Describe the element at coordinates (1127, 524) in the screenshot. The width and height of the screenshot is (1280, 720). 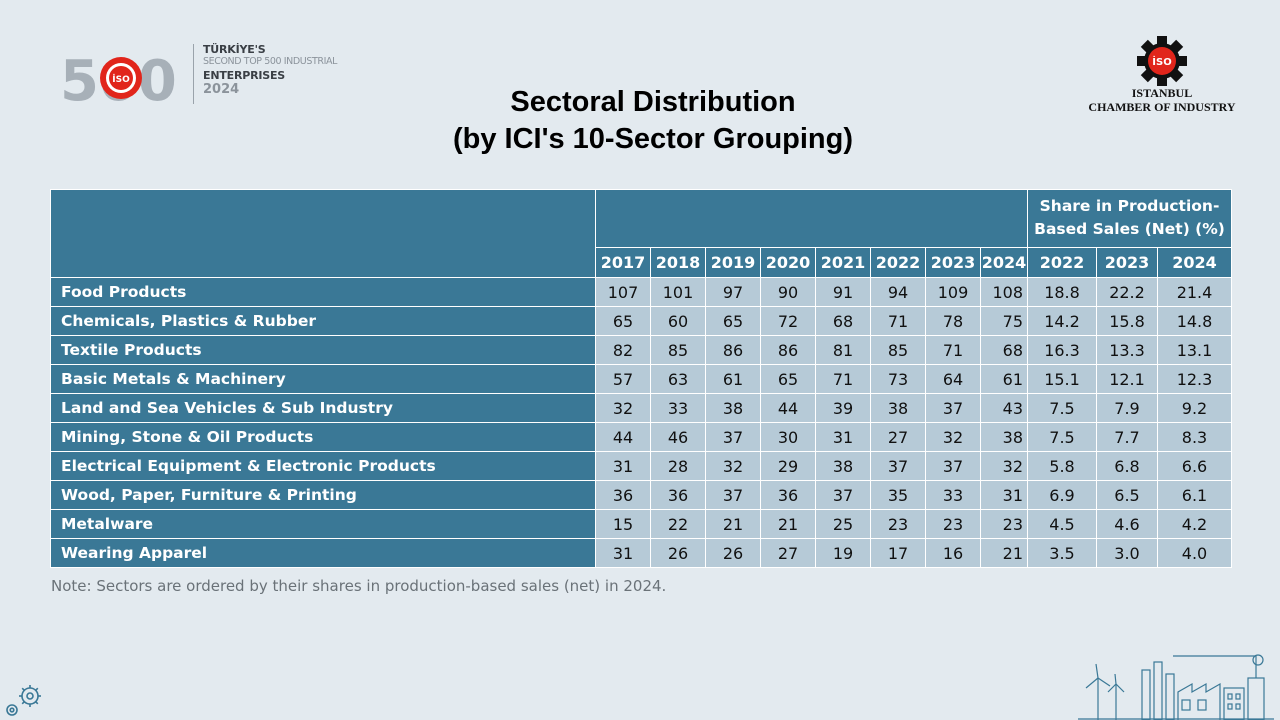
I see `share-cell: 4.6` at that location.